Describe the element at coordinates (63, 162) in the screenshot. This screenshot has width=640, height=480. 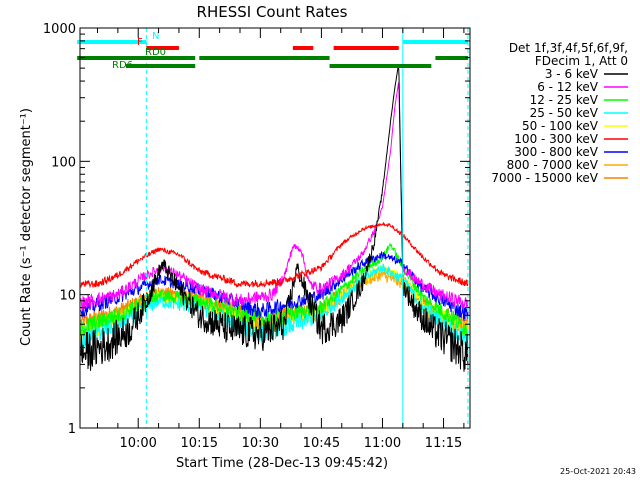
I see `y-tick-label: 100` at that location.